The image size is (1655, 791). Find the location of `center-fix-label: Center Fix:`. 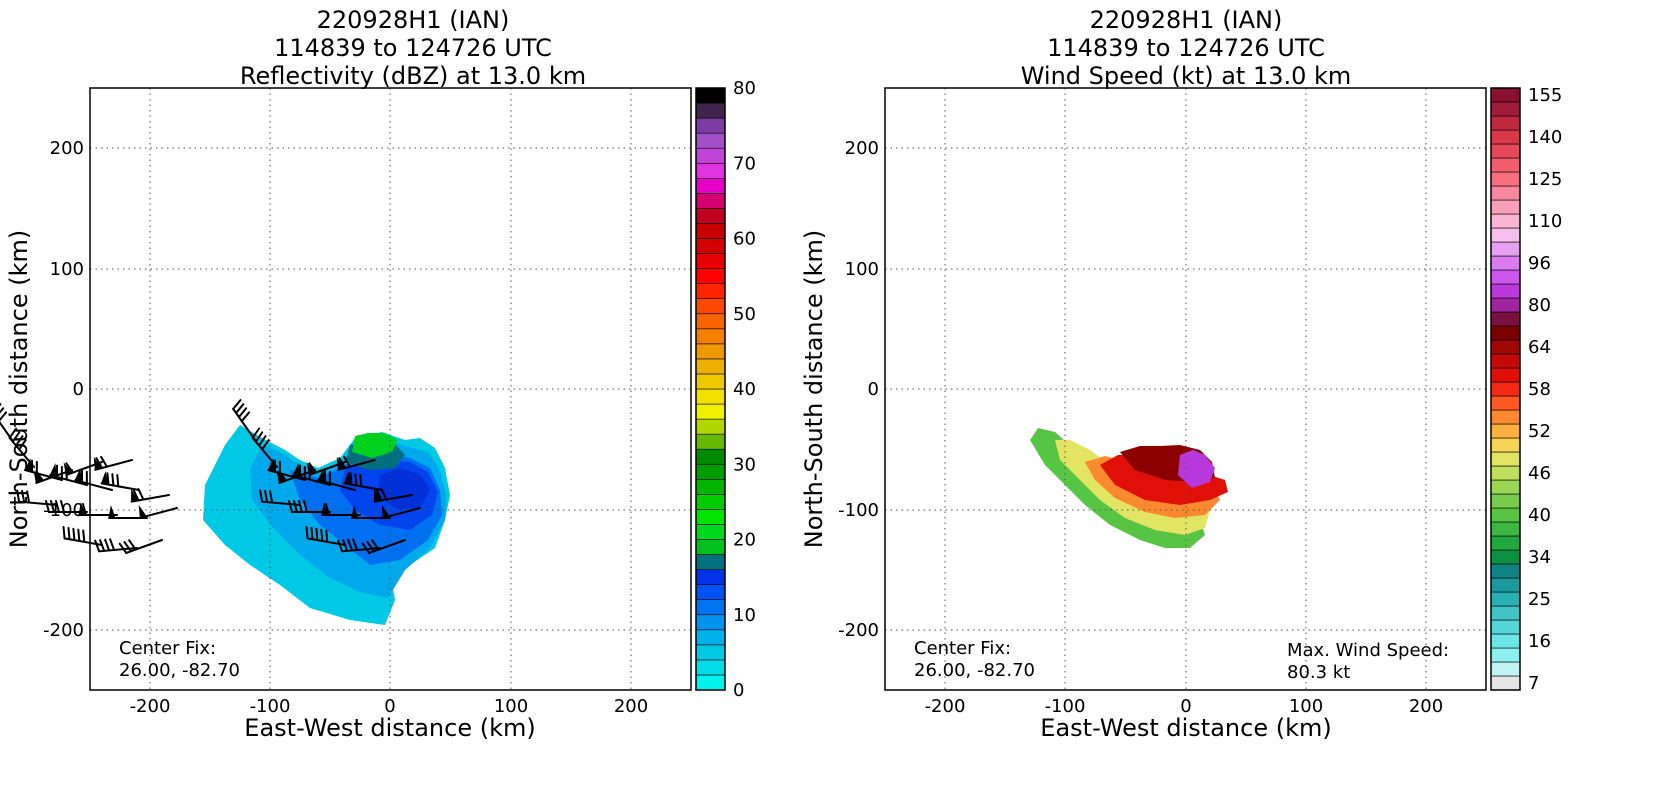

center-fix-label: Center Fix: is located at coordinates (962, 648).